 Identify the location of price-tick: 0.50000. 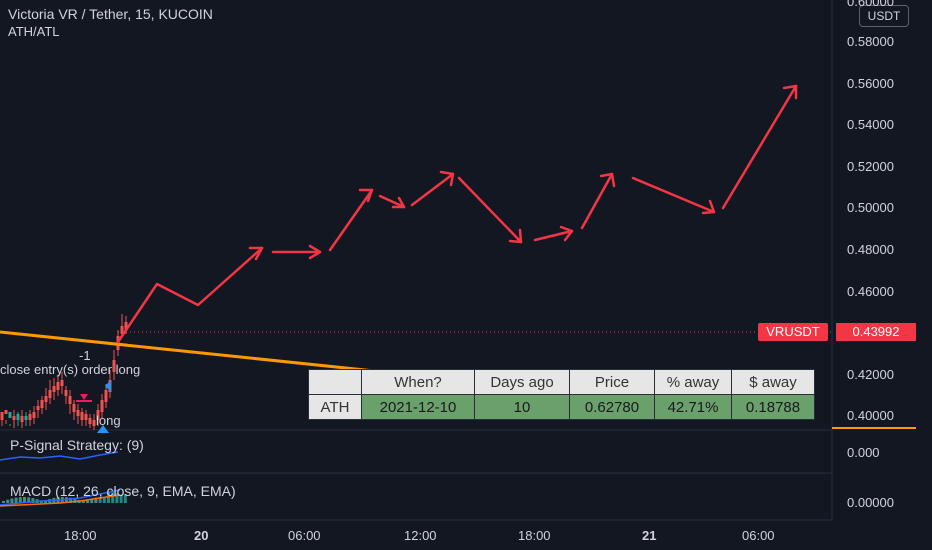
(870, 208).